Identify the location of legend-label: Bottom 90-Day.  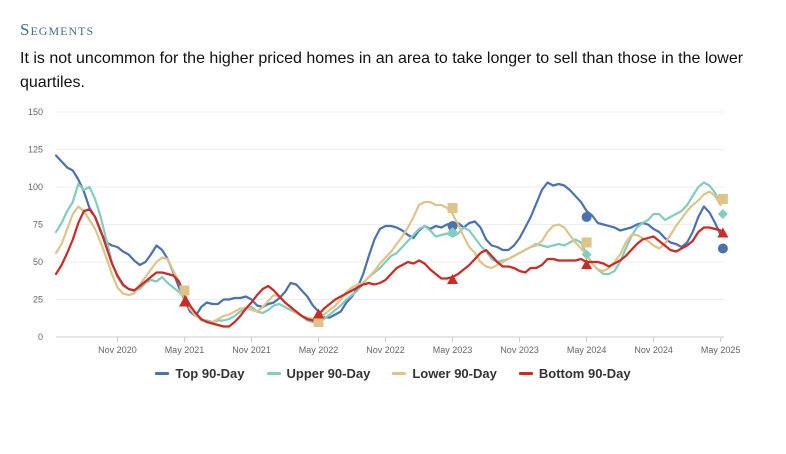
(584, 373).